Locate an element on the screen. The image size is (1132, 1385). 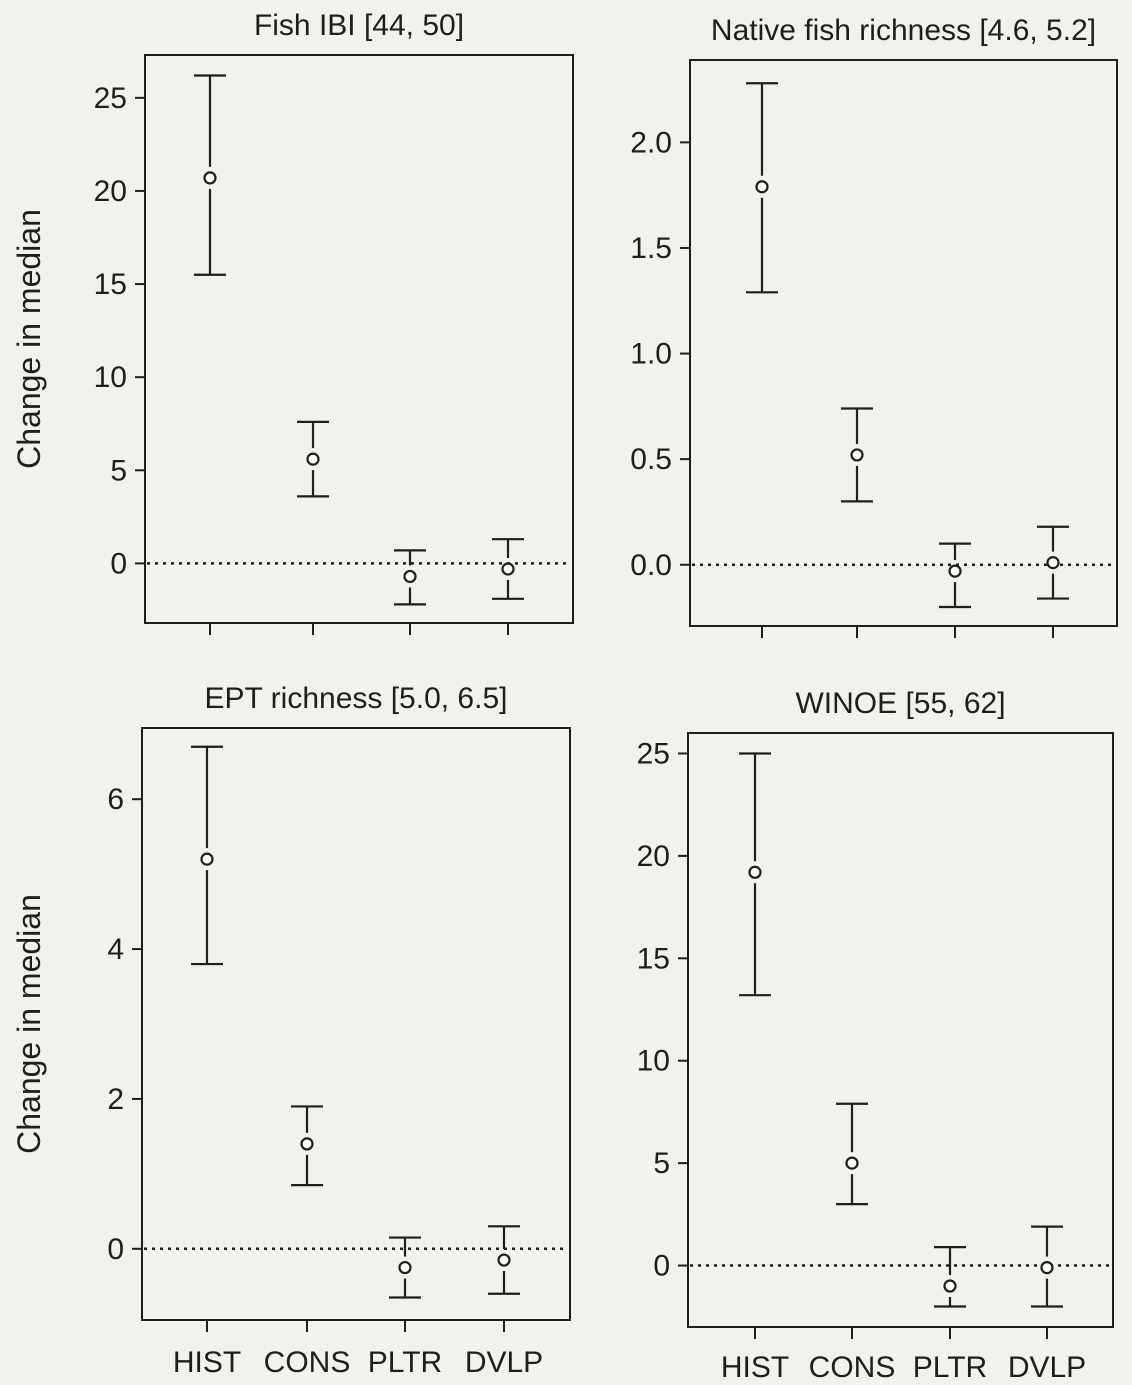
chart-title: Fish IBI [44, 50] is located at coordinates (359, 25).